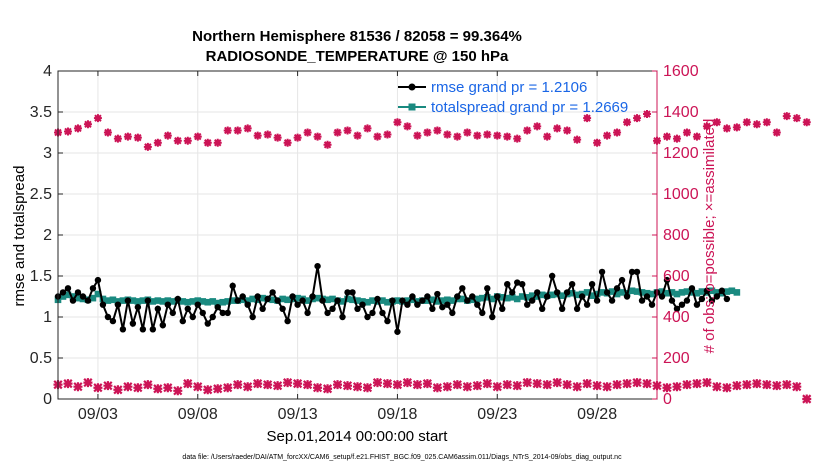 The image size is (830, 470). Describe the element at coordinates (676, 235) in the screenshot. I see `y-right-tick-label: 800` at that location.